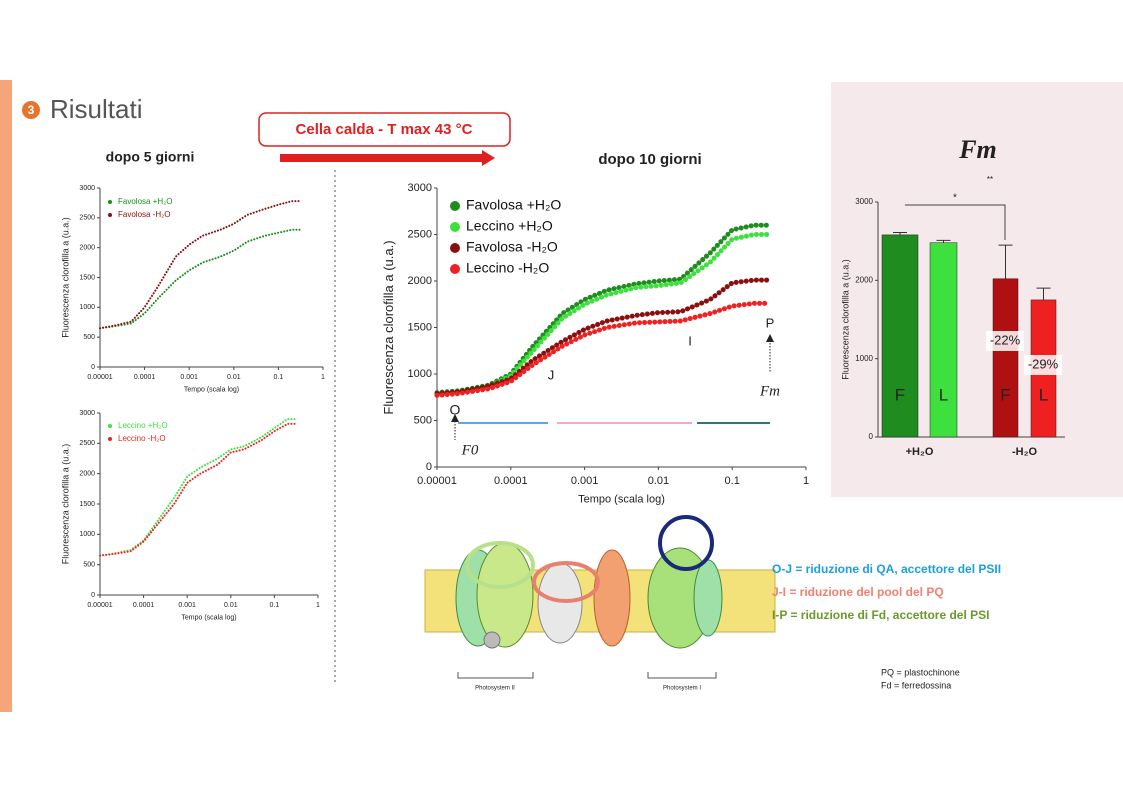  I want to click on section-title: Risultati, so click(96, 109).